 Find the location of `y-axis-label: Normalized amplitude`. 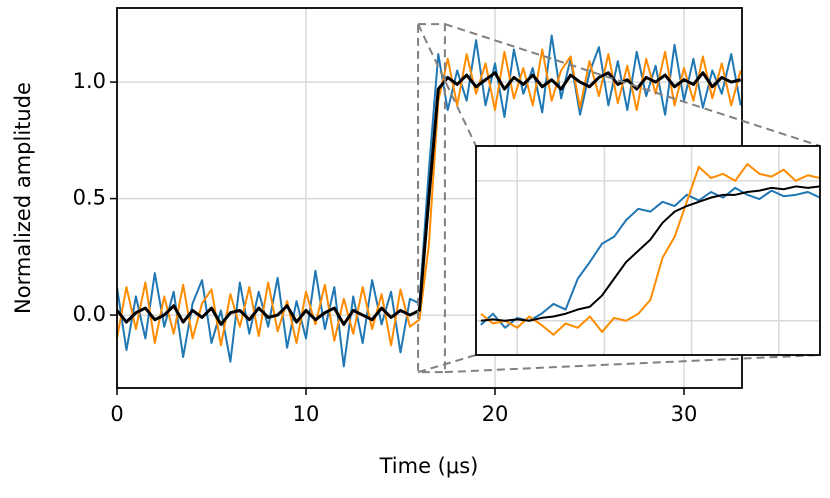

y-axis-label: Normalized amplitude is located at coordinates (23, 198).